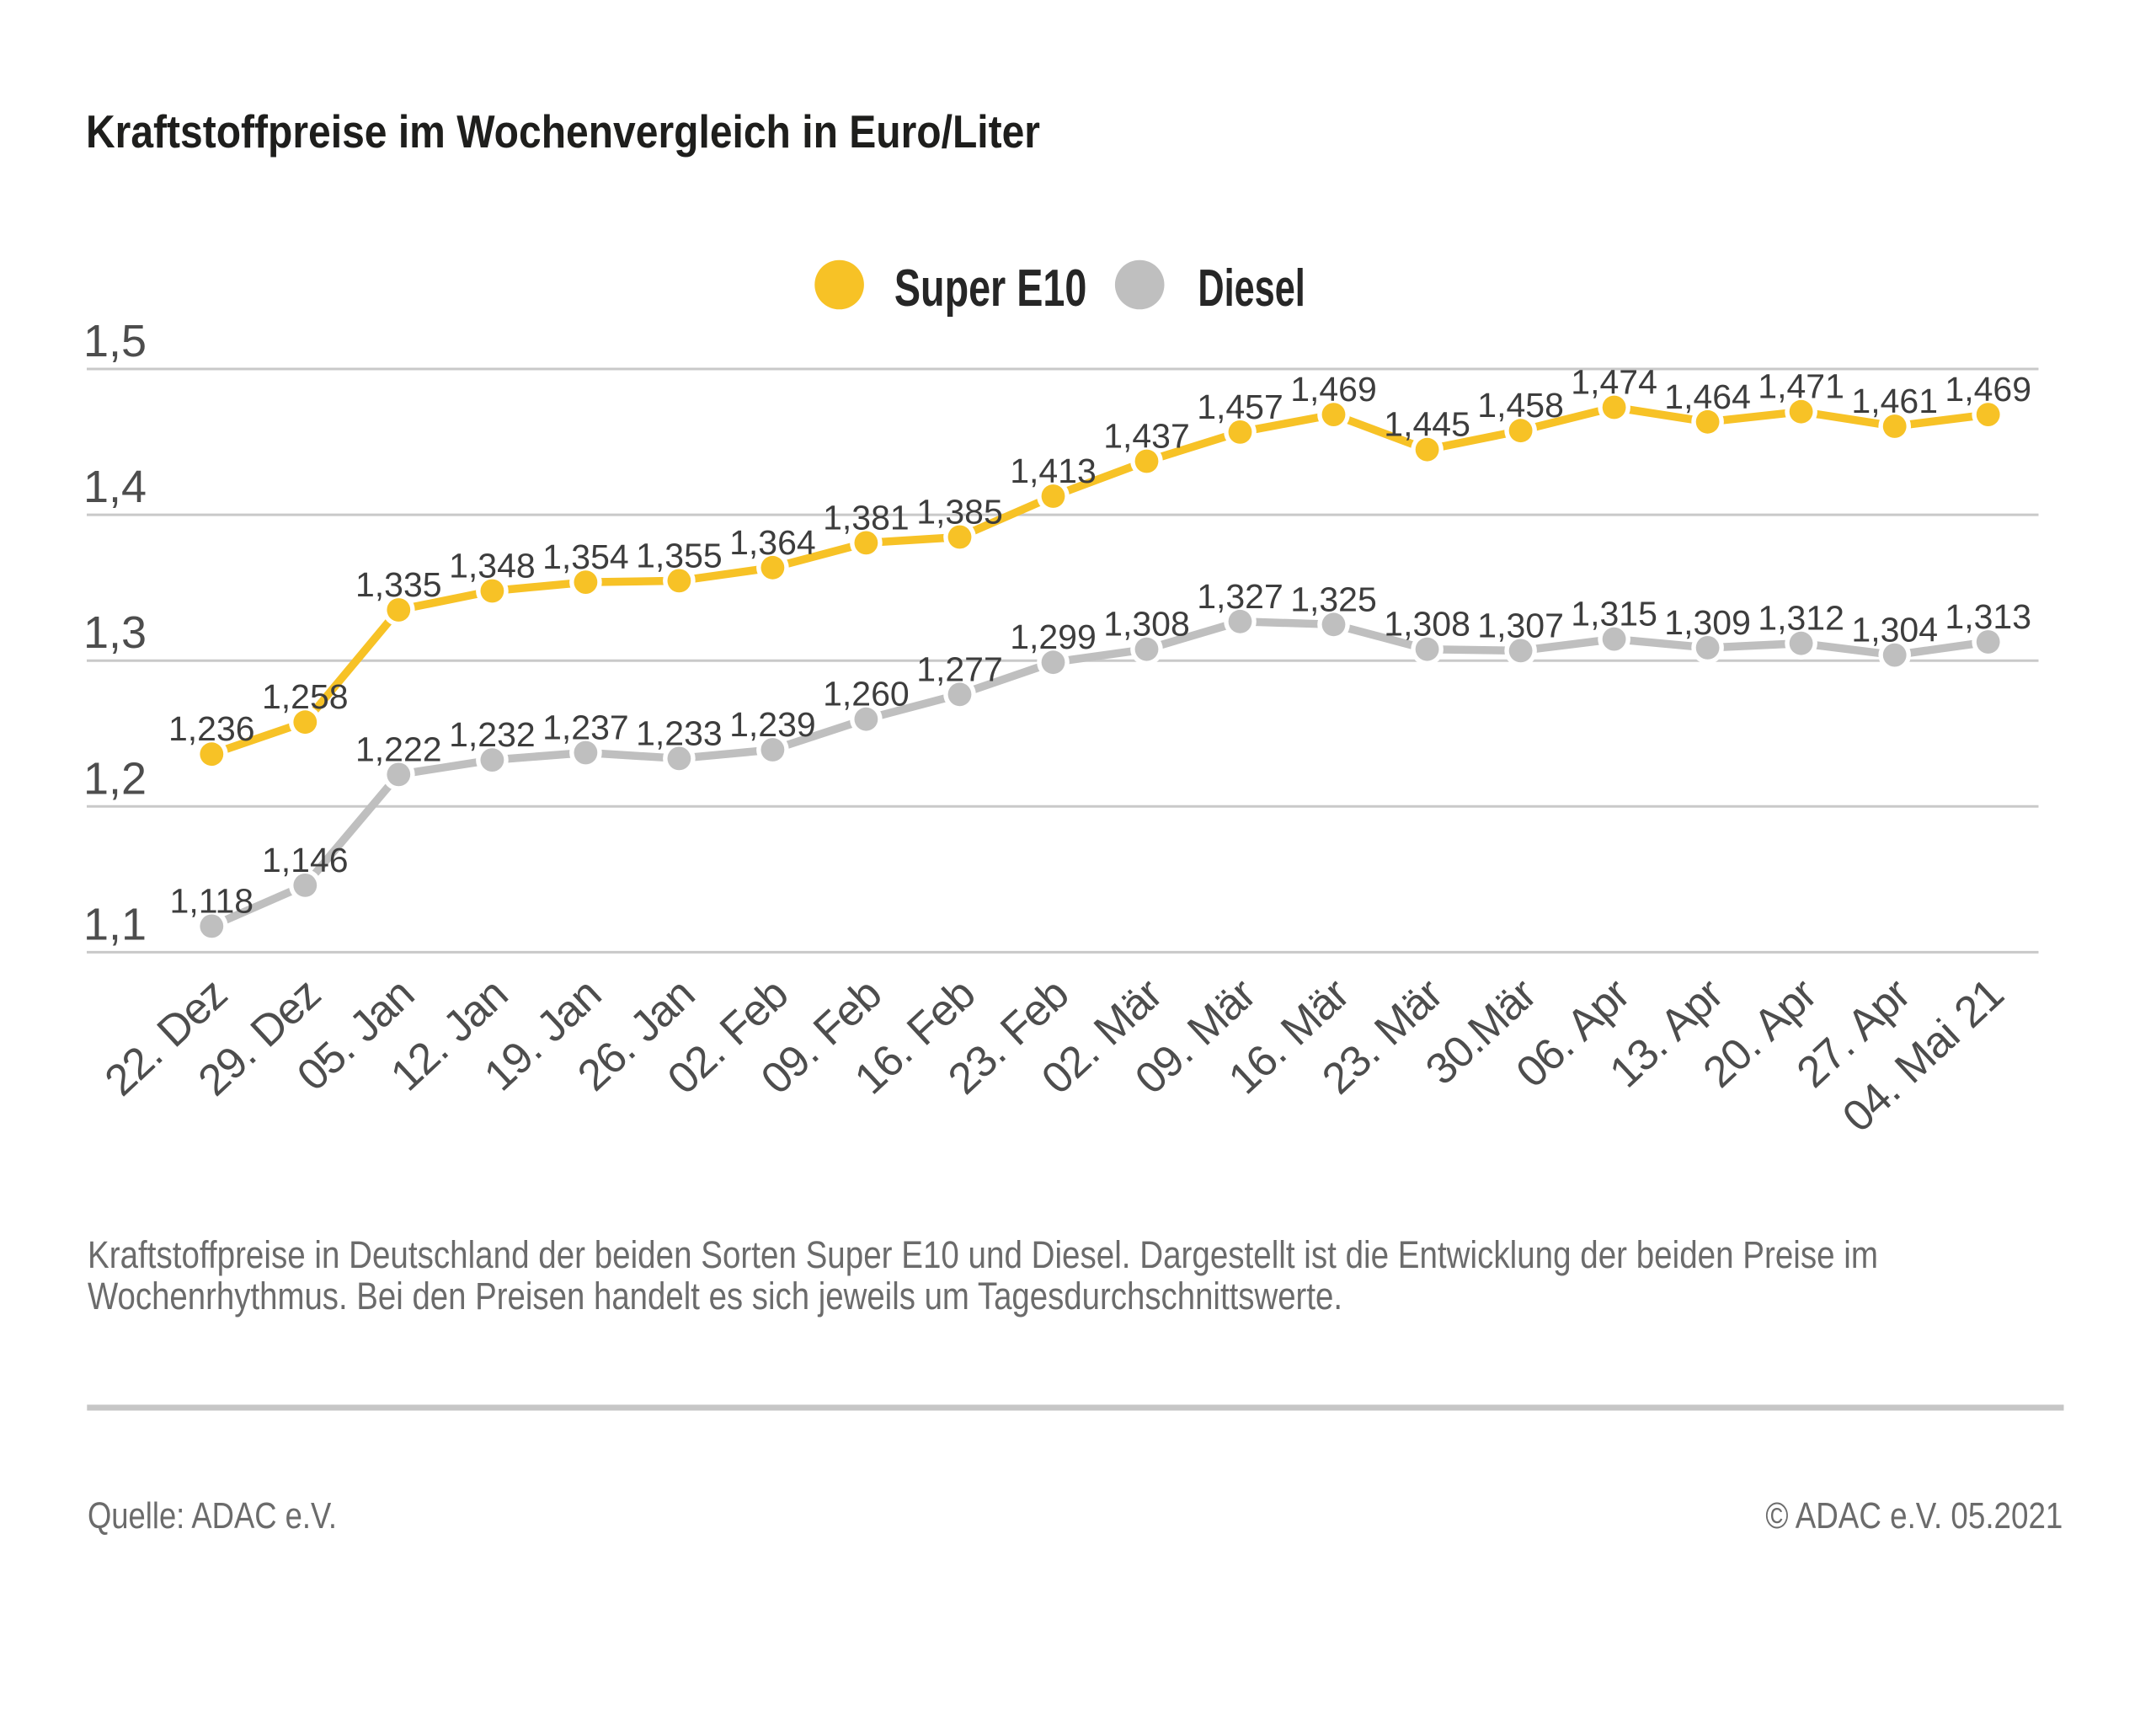  Describe the element at coordinates (1895, 401) in the screenshot. I see `svg-text: 1,461` at that location.